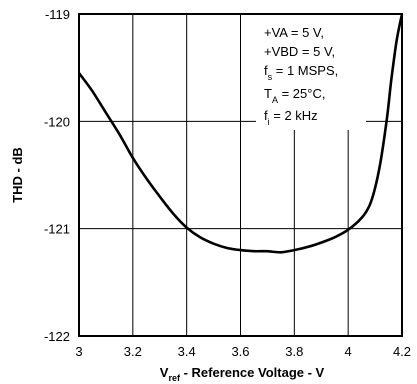 Image resolution: width=417 pixels, height=384 pixels. I want to click on x-tick-label: 3.8, so click(294, 351).